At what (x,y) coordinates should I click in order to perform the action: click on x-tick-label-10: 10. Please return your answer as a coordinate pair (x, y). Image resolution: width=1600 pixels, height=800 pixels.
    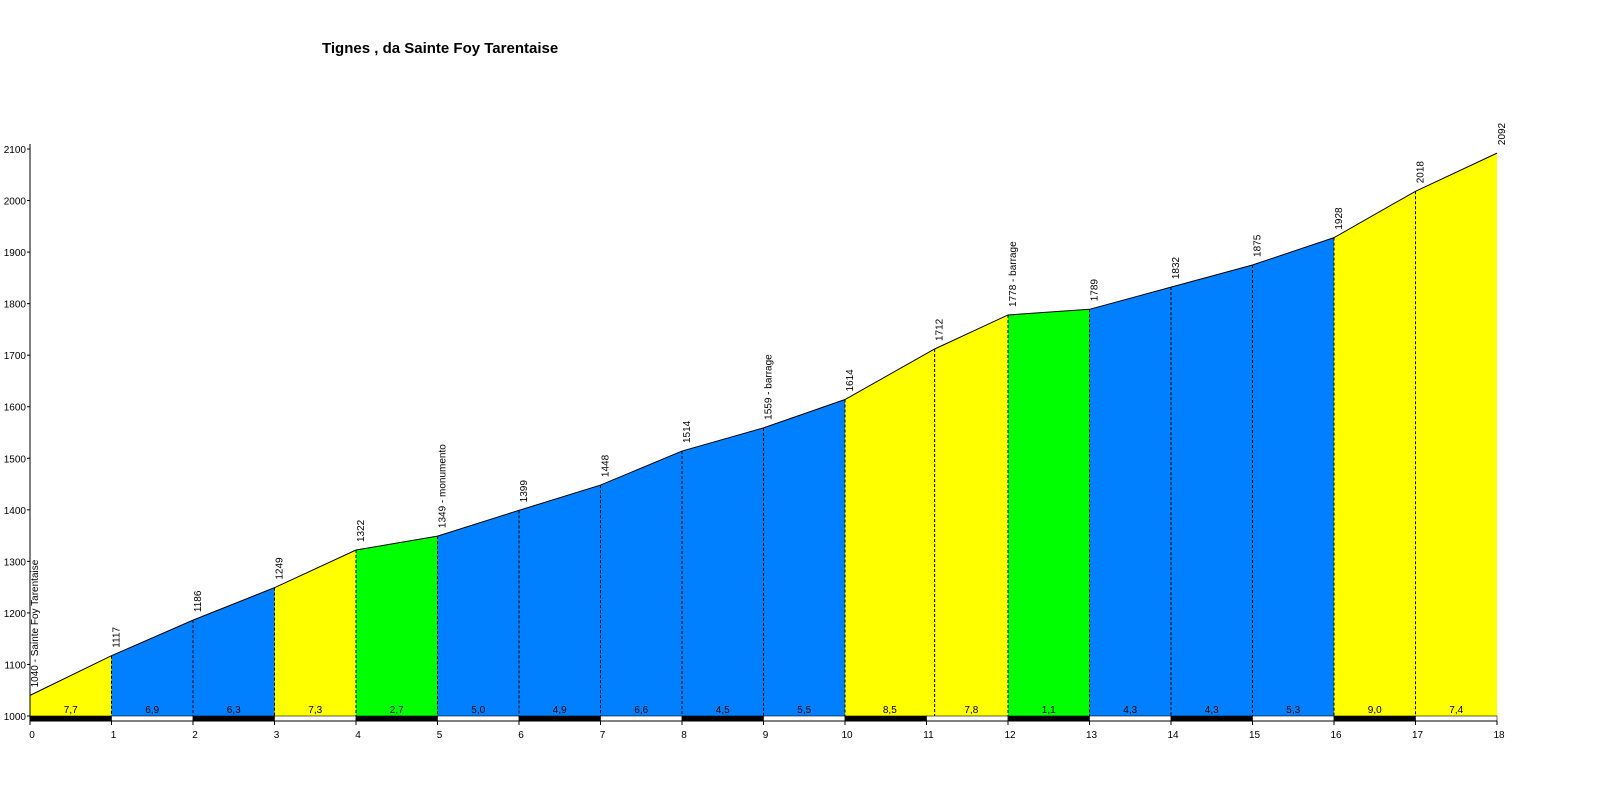
    Looking at the image, I should click on (847, 735).